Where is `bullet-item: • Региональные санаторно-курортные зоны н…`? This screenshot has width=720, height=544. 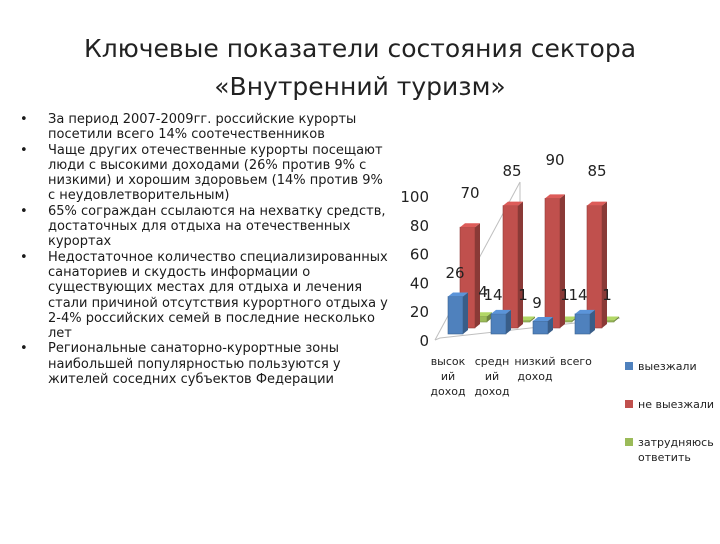 bullet-item: • Региональные санаторно-курортные зоны н… is located at coordinates (204, 364).